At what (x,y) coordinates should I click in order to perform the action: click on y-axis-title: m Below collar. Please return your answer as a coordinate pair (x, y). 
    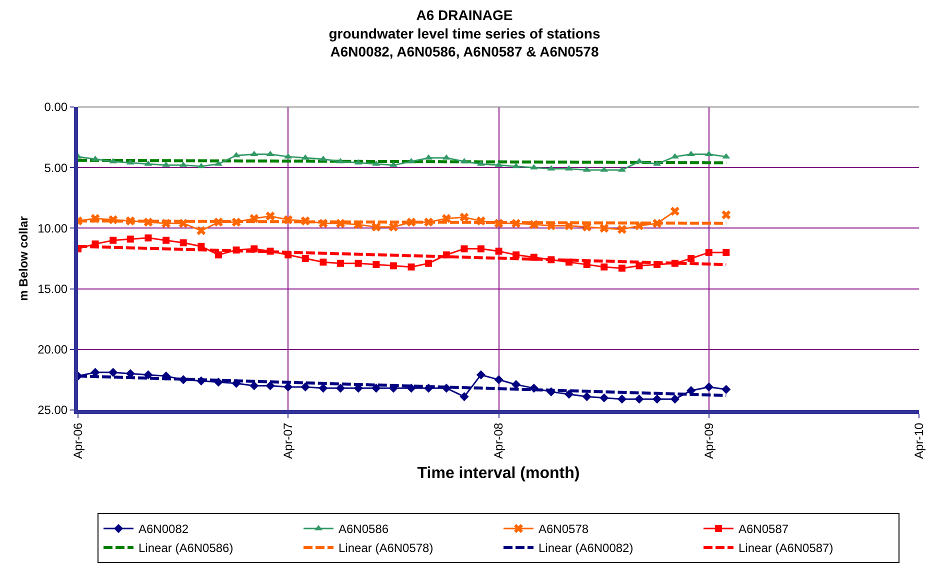
    Looking at the image, I should click on (23, 258).